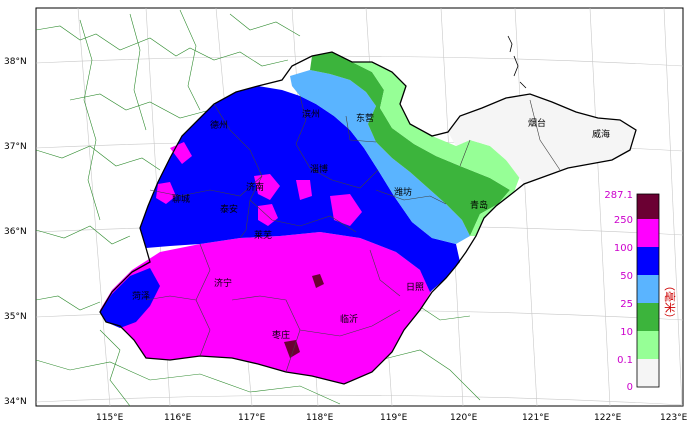  What do you see at coordinates (229, 209) in the screenshot?
I see `city-label-taian: 泰安` at bounding box center [229, 209].